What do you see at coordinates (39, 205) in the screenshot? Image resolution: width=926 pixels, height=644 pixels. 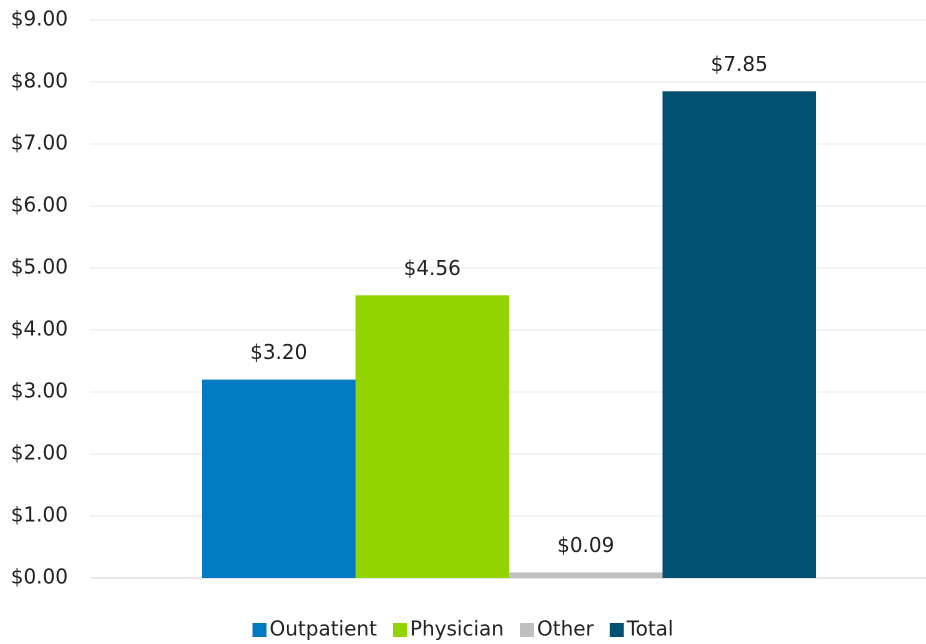 I see `y-tick-label: $6.00` at bounding box center [39, 205].